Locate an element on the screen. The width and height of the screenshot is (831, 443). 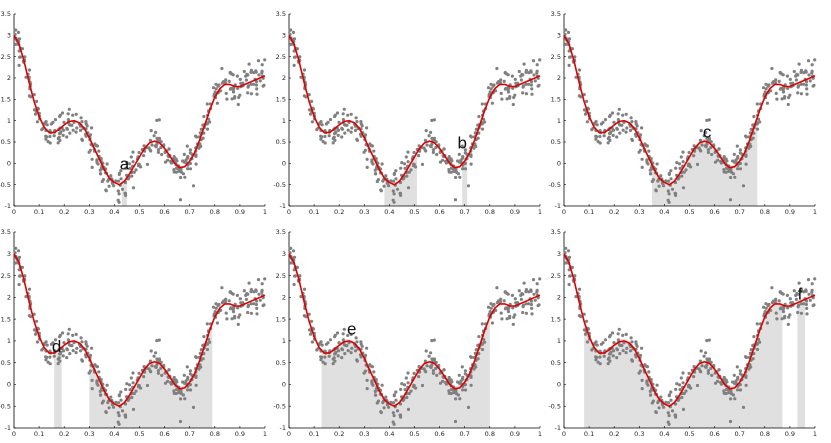
x-tick-label: 0.8 is located at coordinates (215, 434).